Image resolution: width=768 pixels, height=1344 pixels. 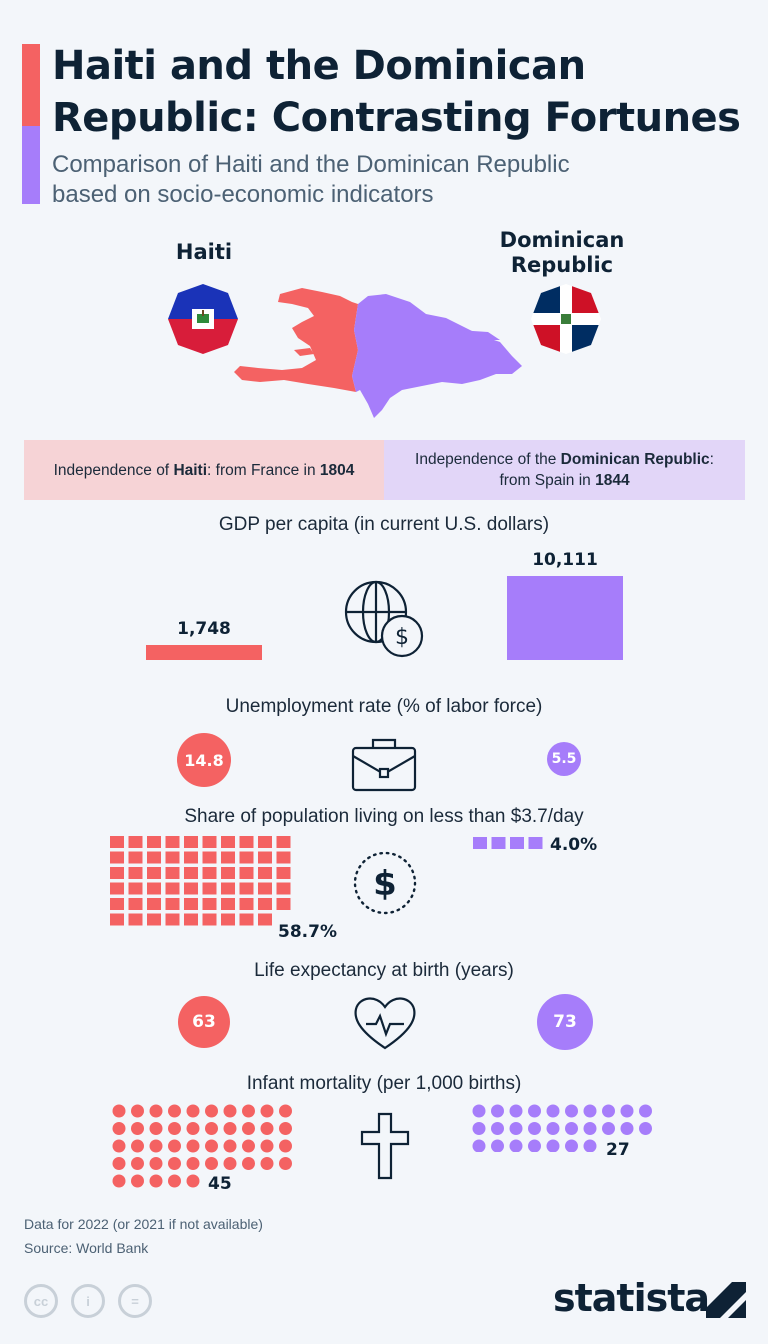 What do you see at coordinates (243, 194) in the screenshot?
I see `subtitle-line-2: based on socio-economic indicators` at bounding box center [243, 194].